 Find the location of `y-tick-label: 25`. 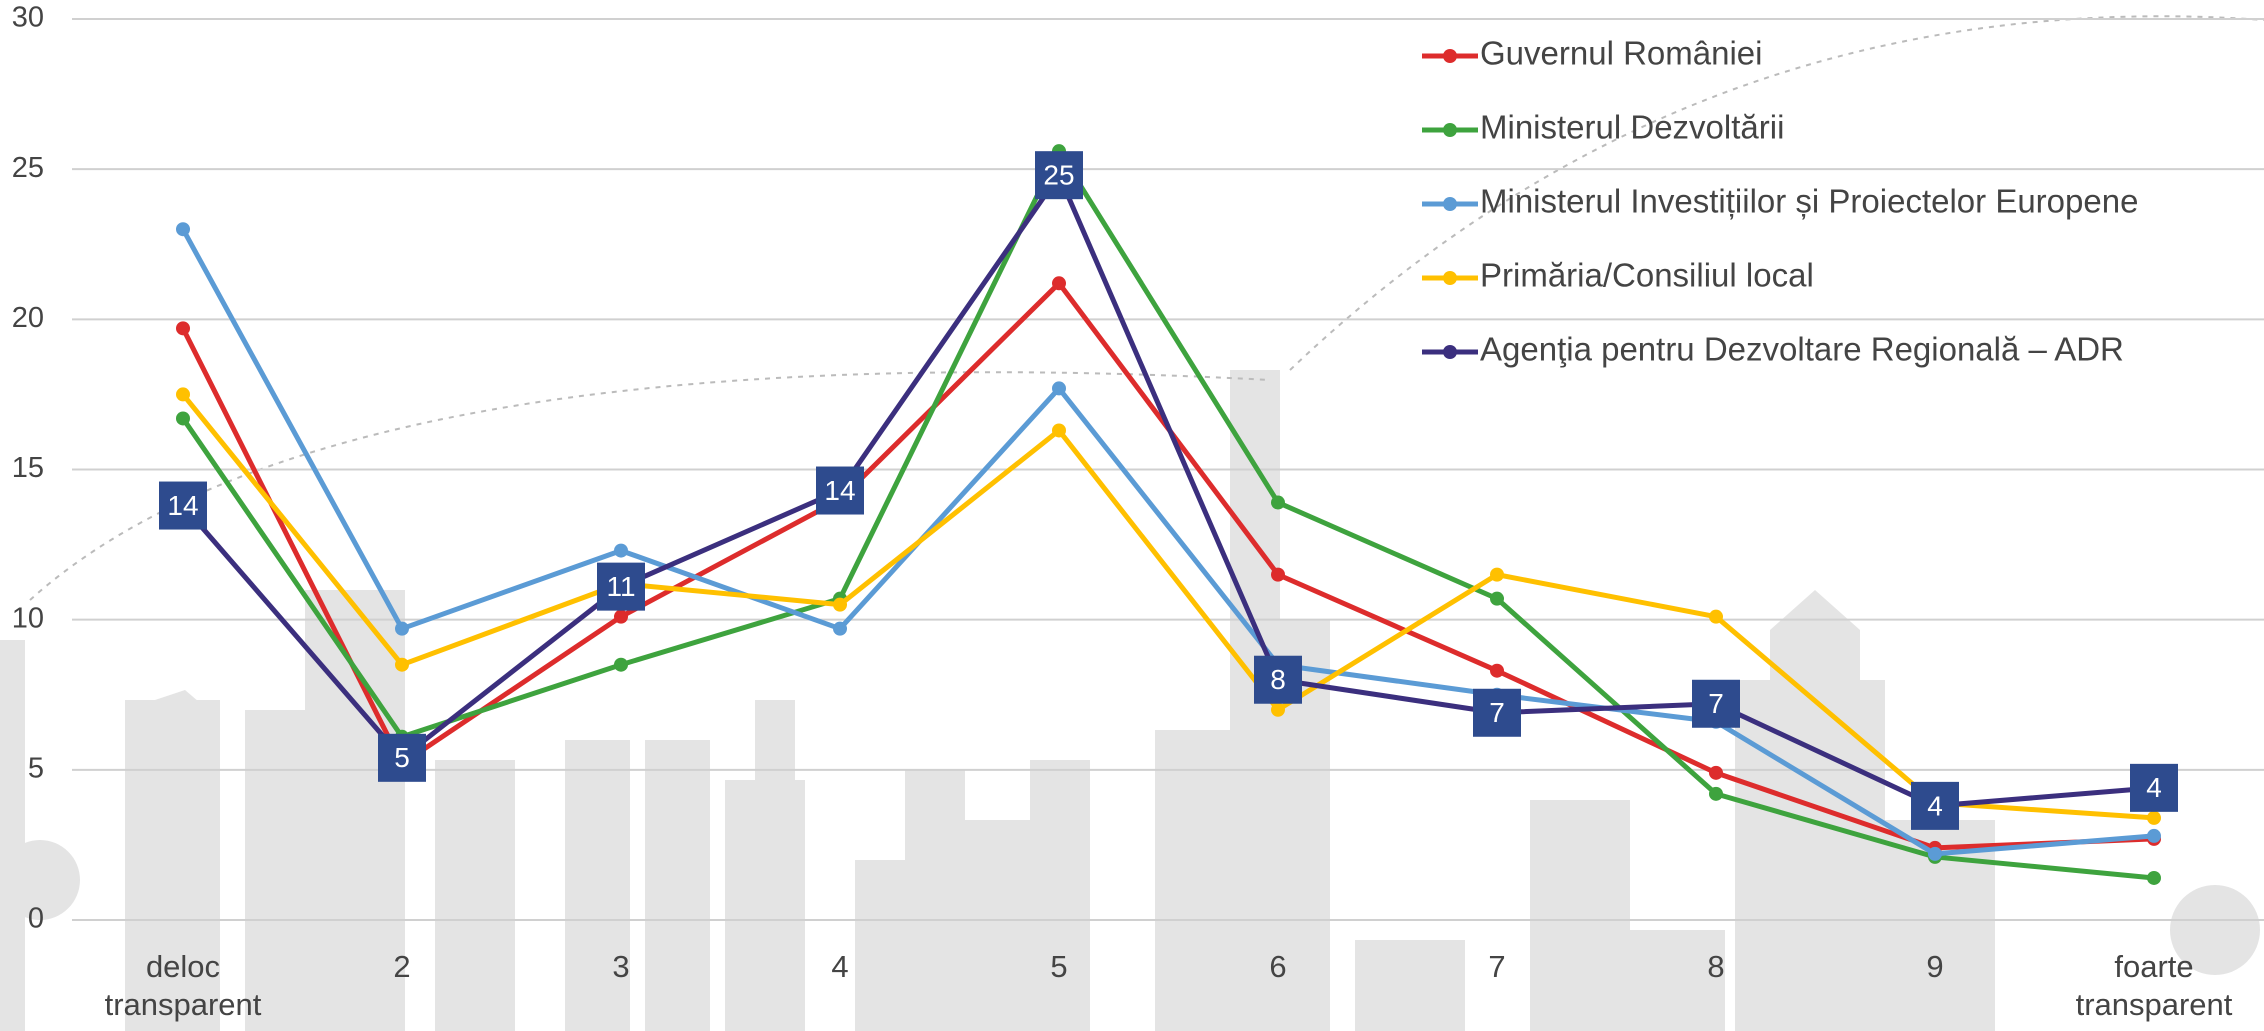

y-tick-label: 25 is located at coordinates (28, 168).